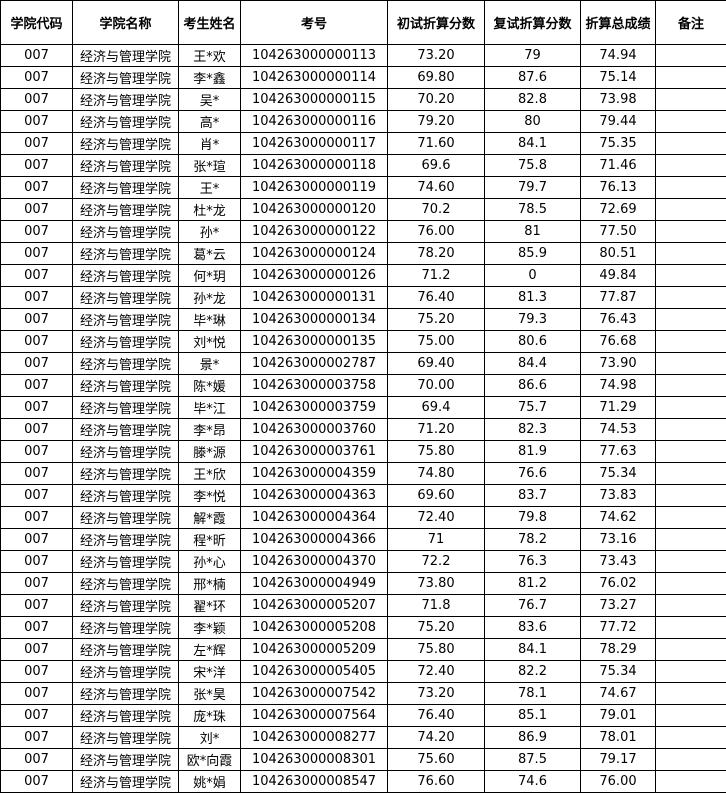 Image resolution: width=726 pixels, height=793 pixels. I want to click on cell-prelim-score: 71.8, so click(436, 605).